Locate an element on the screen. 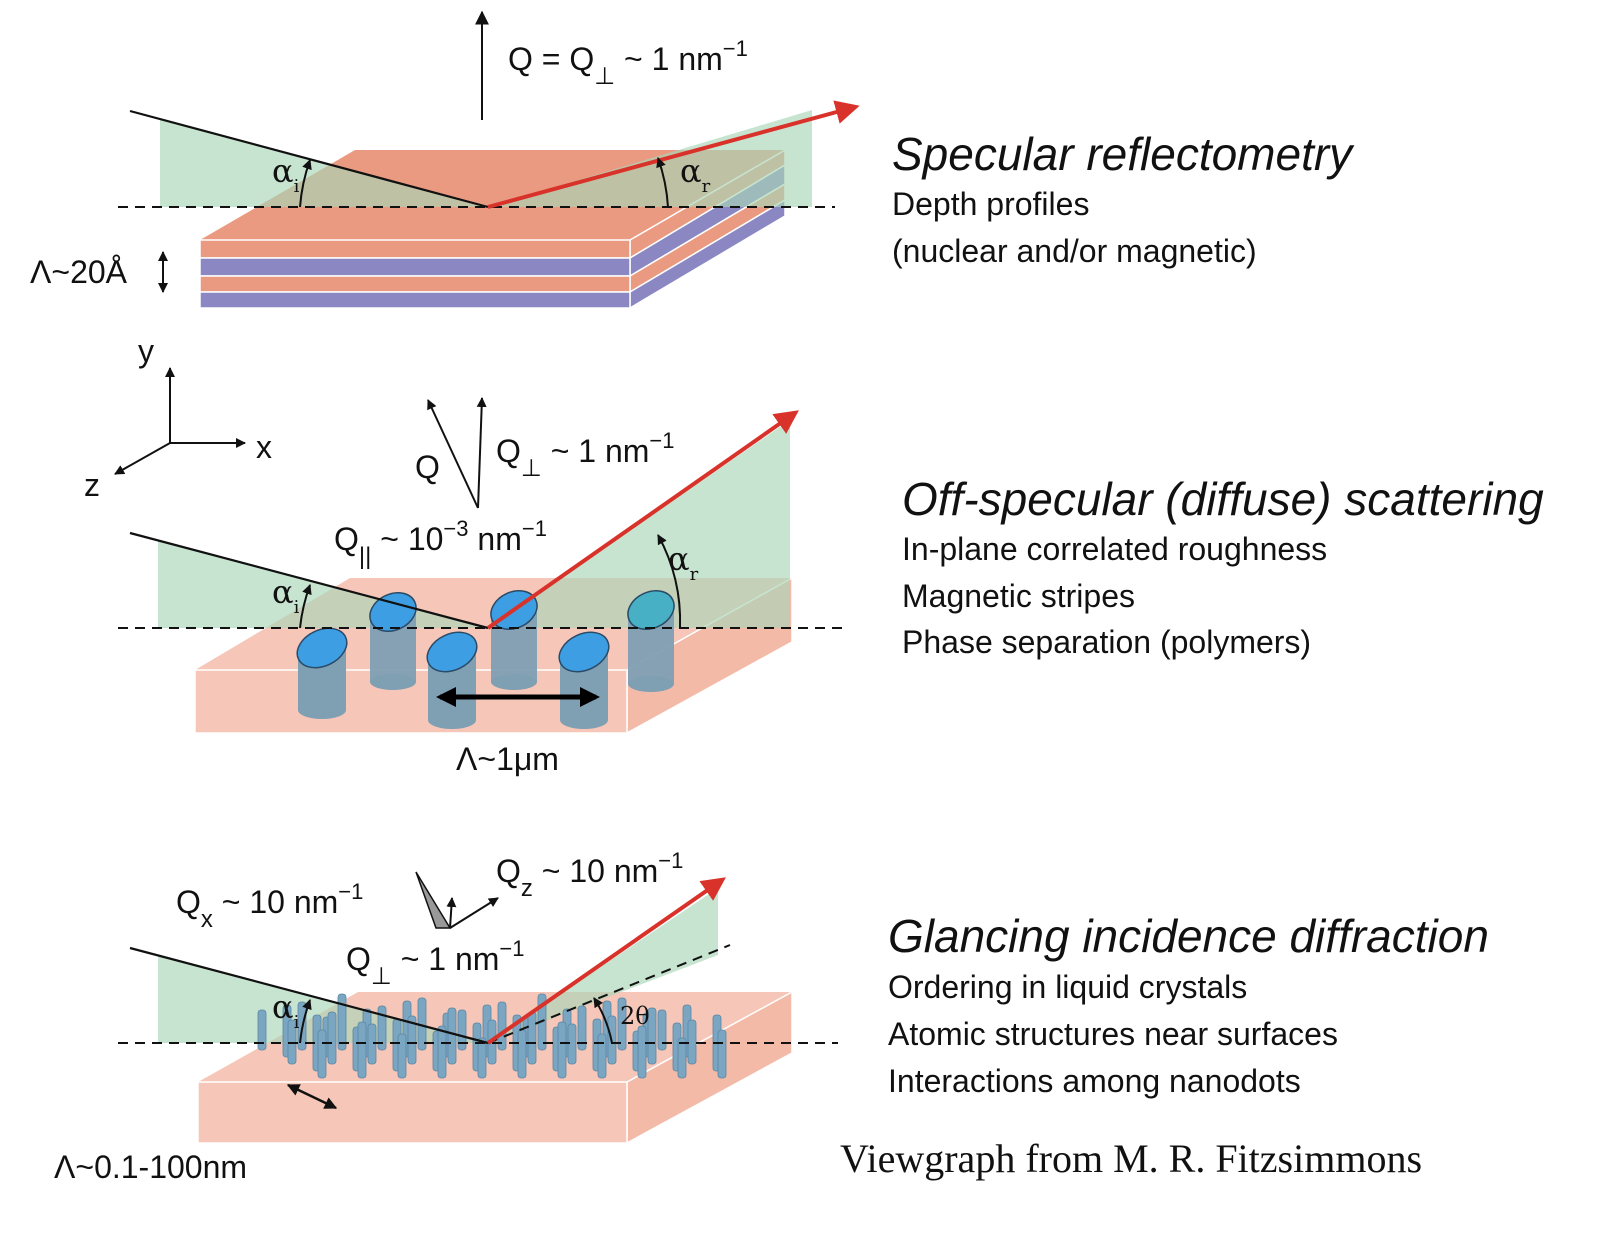 Image resolution: width=1600 pixels, height=1236 pixels. panel-desc-0: In-plane correlated roughness is located at coordinates (1114, 549).